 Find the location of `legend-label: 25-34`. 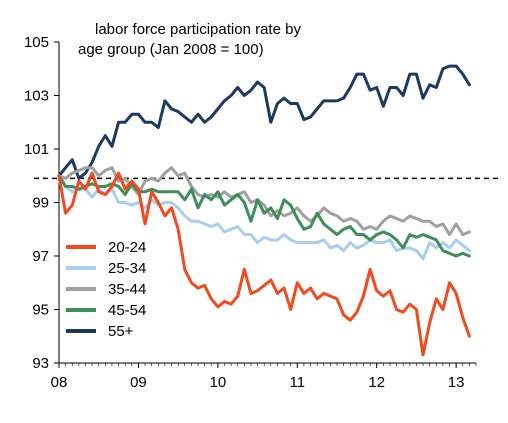

legend-label: 25-34 is located at coordinates (127, 268).